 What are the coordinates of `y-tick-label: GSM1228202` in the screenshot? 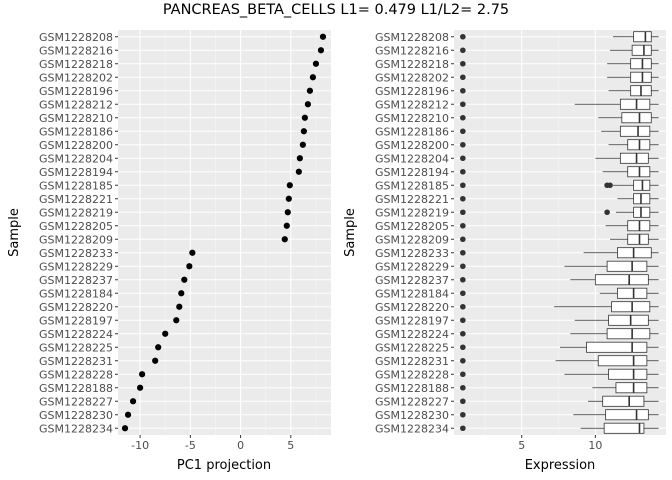 It's located at (76, 77).